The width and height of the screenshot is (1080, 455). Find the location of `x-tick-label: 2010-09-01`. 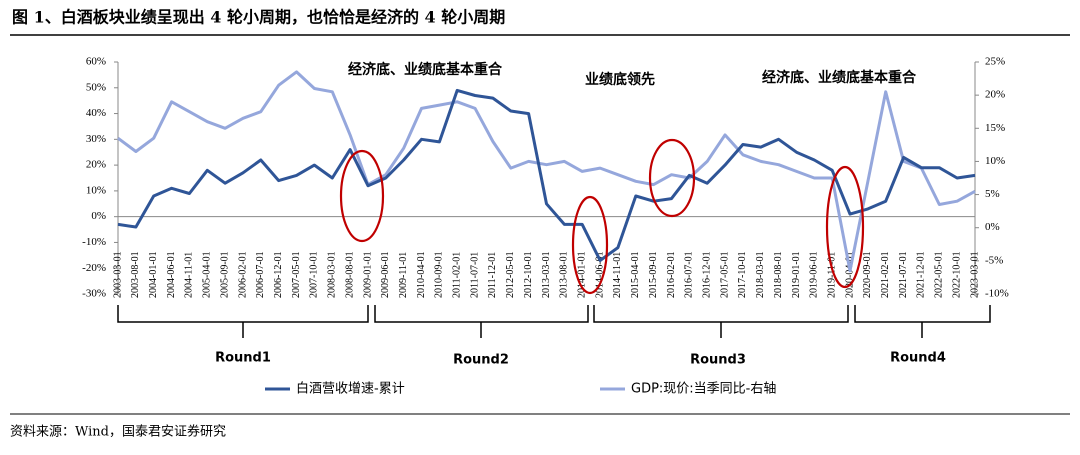

x-tick-label: 2010-09-01 is located at coordinates (439, 274).